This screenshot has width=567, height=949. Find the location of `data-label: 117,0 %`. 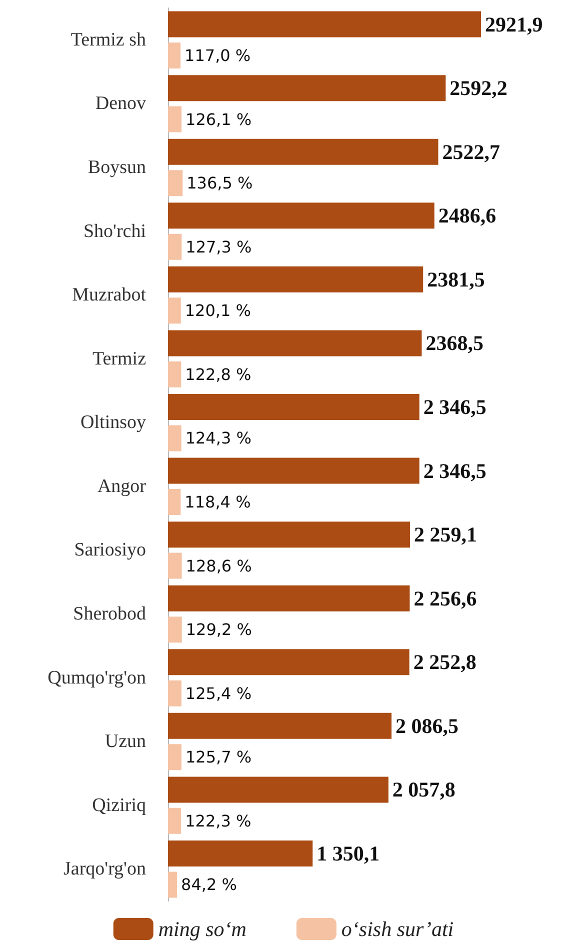

data-label: 117,0 % is located at coordinates (217, 55).